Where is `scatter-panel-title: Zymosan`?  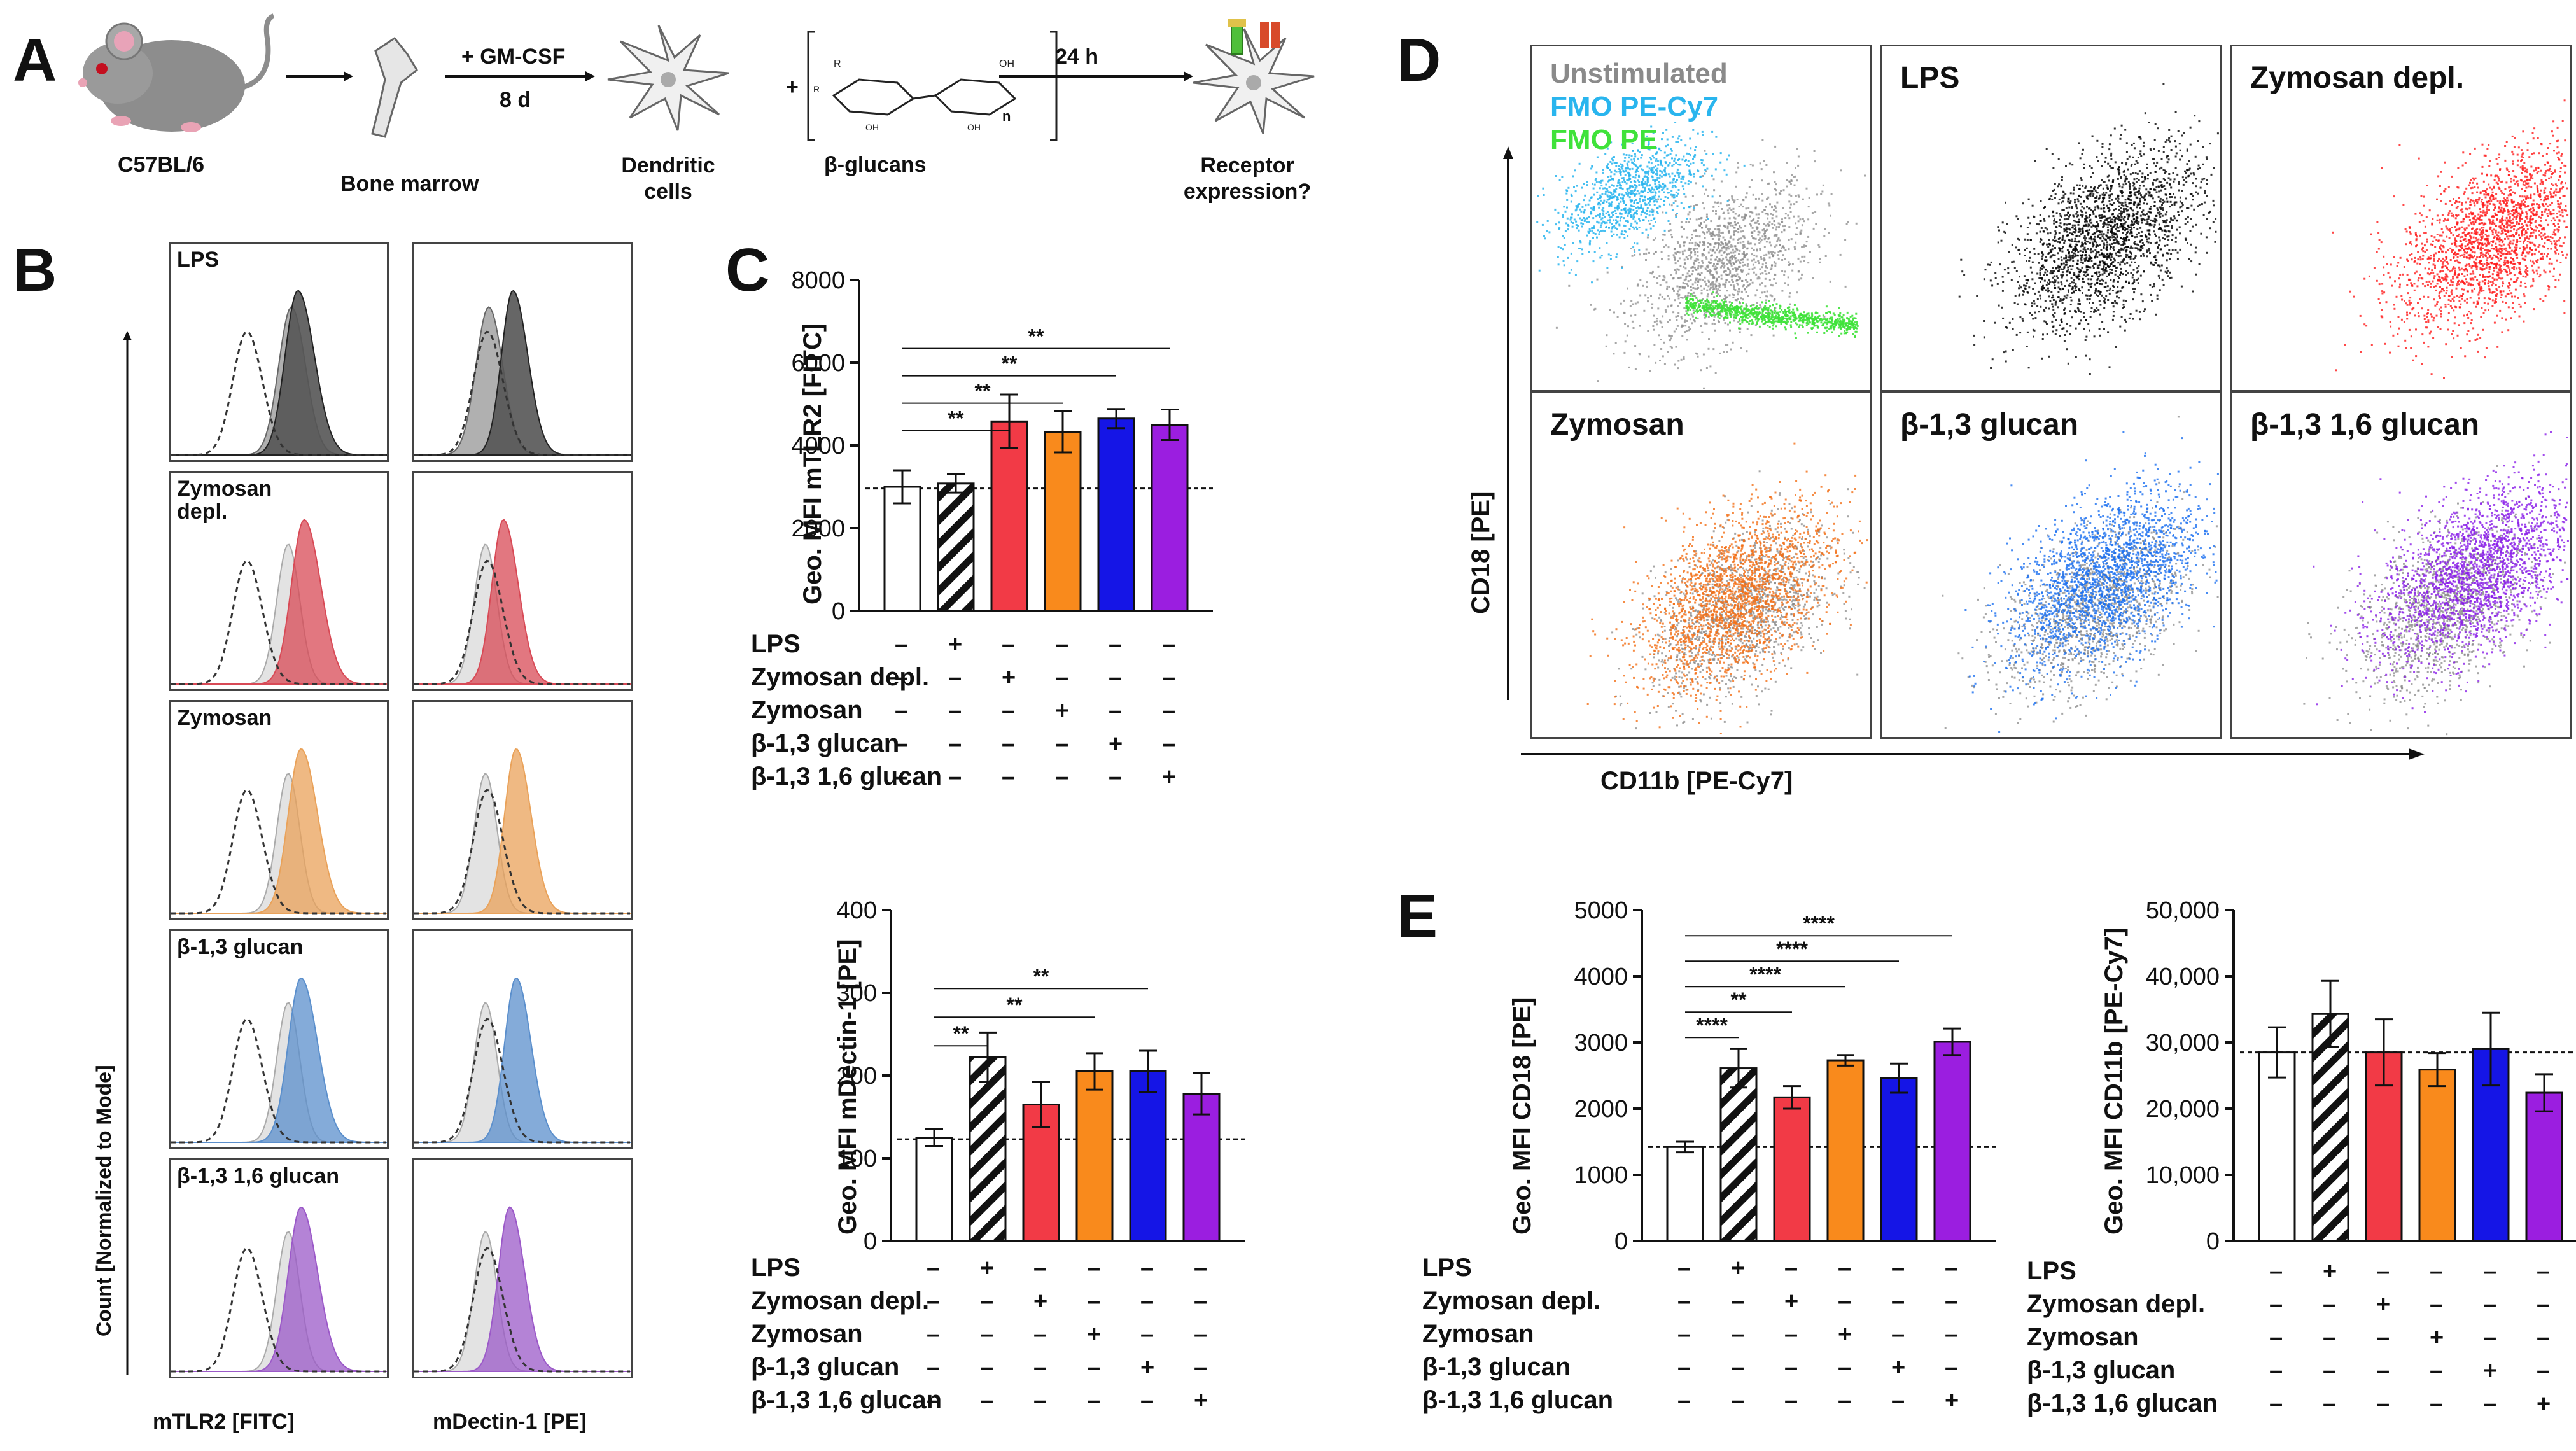
scatter-panel-title: Zymosan is located at coordinates (1617, 425).